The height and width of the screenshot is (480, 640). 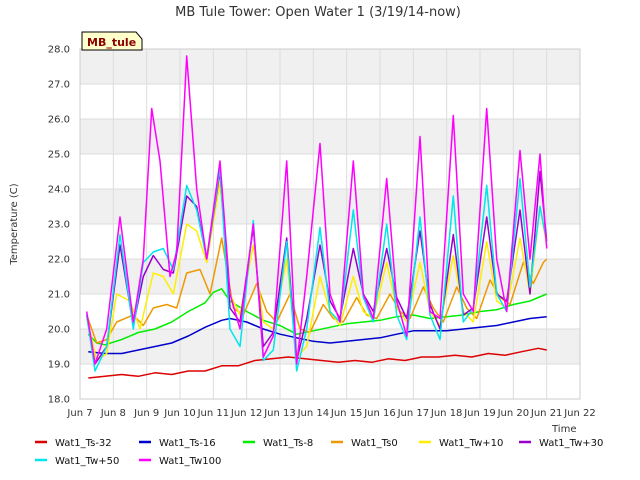 What do you see at coordinates (113, 413) in the screenshot?
I see `x-tick-label: Jun 8` at bounding box center [113, 413].